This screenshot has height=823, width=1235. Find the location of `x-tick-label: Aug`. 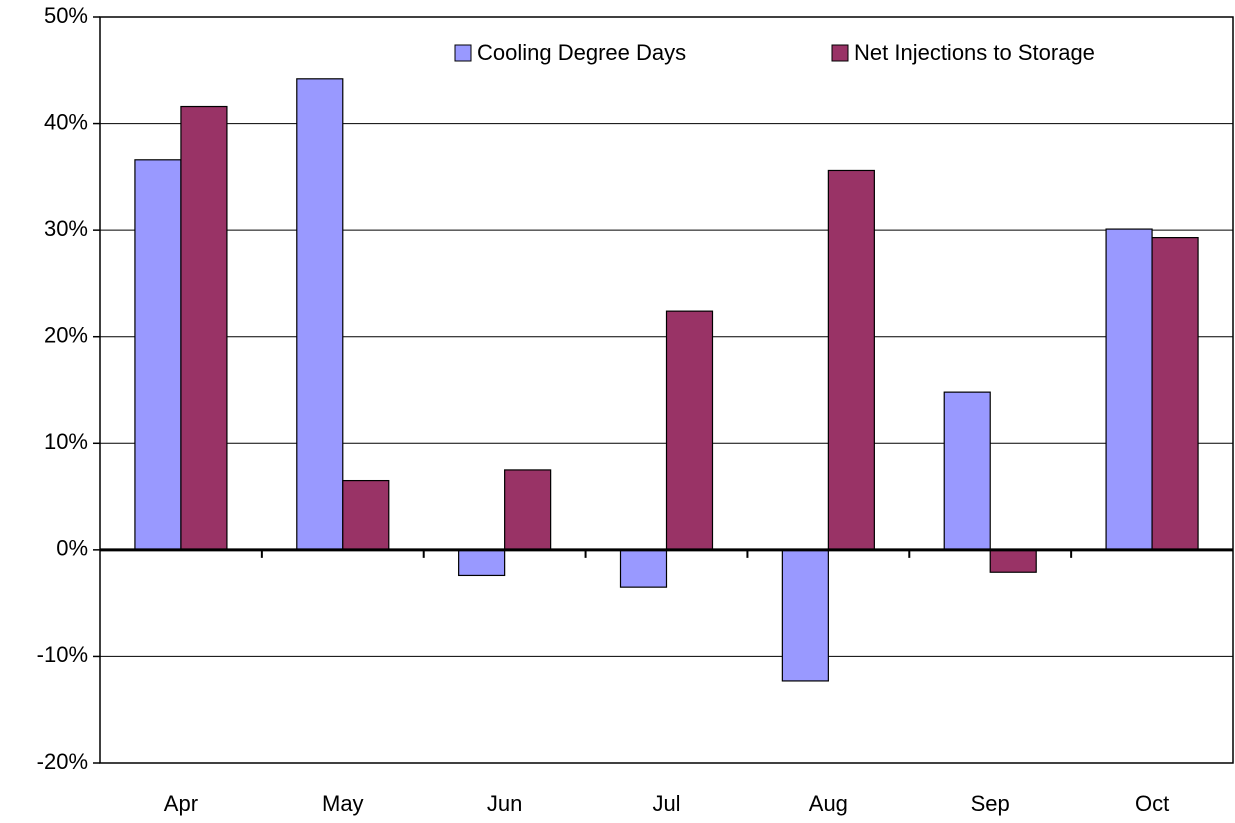

x-tick-label: Aug is located at coordinates (828, 803).